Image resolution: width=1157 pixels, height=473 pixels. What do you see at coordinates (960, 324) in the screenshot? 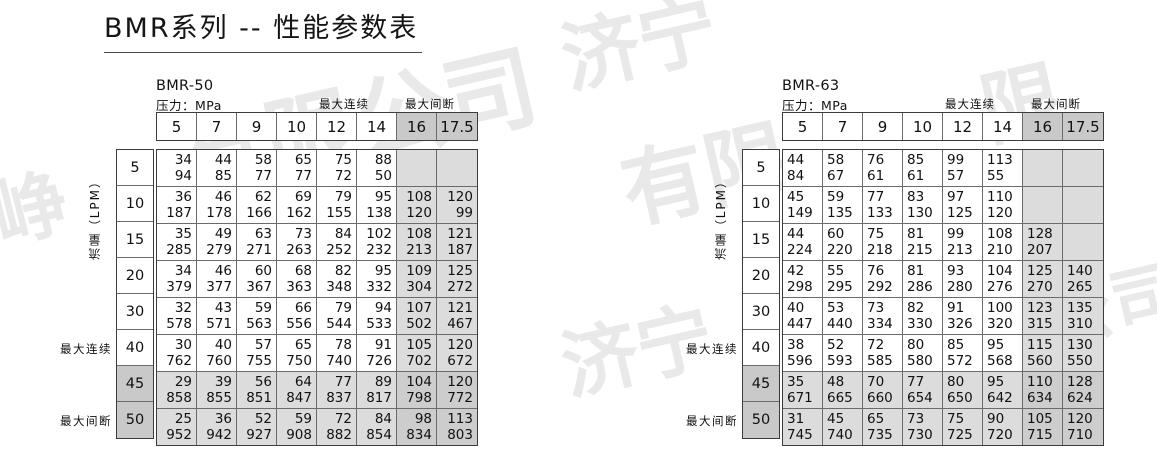
I see `cell-value-speed: 326` at bounding box center [960, 324].